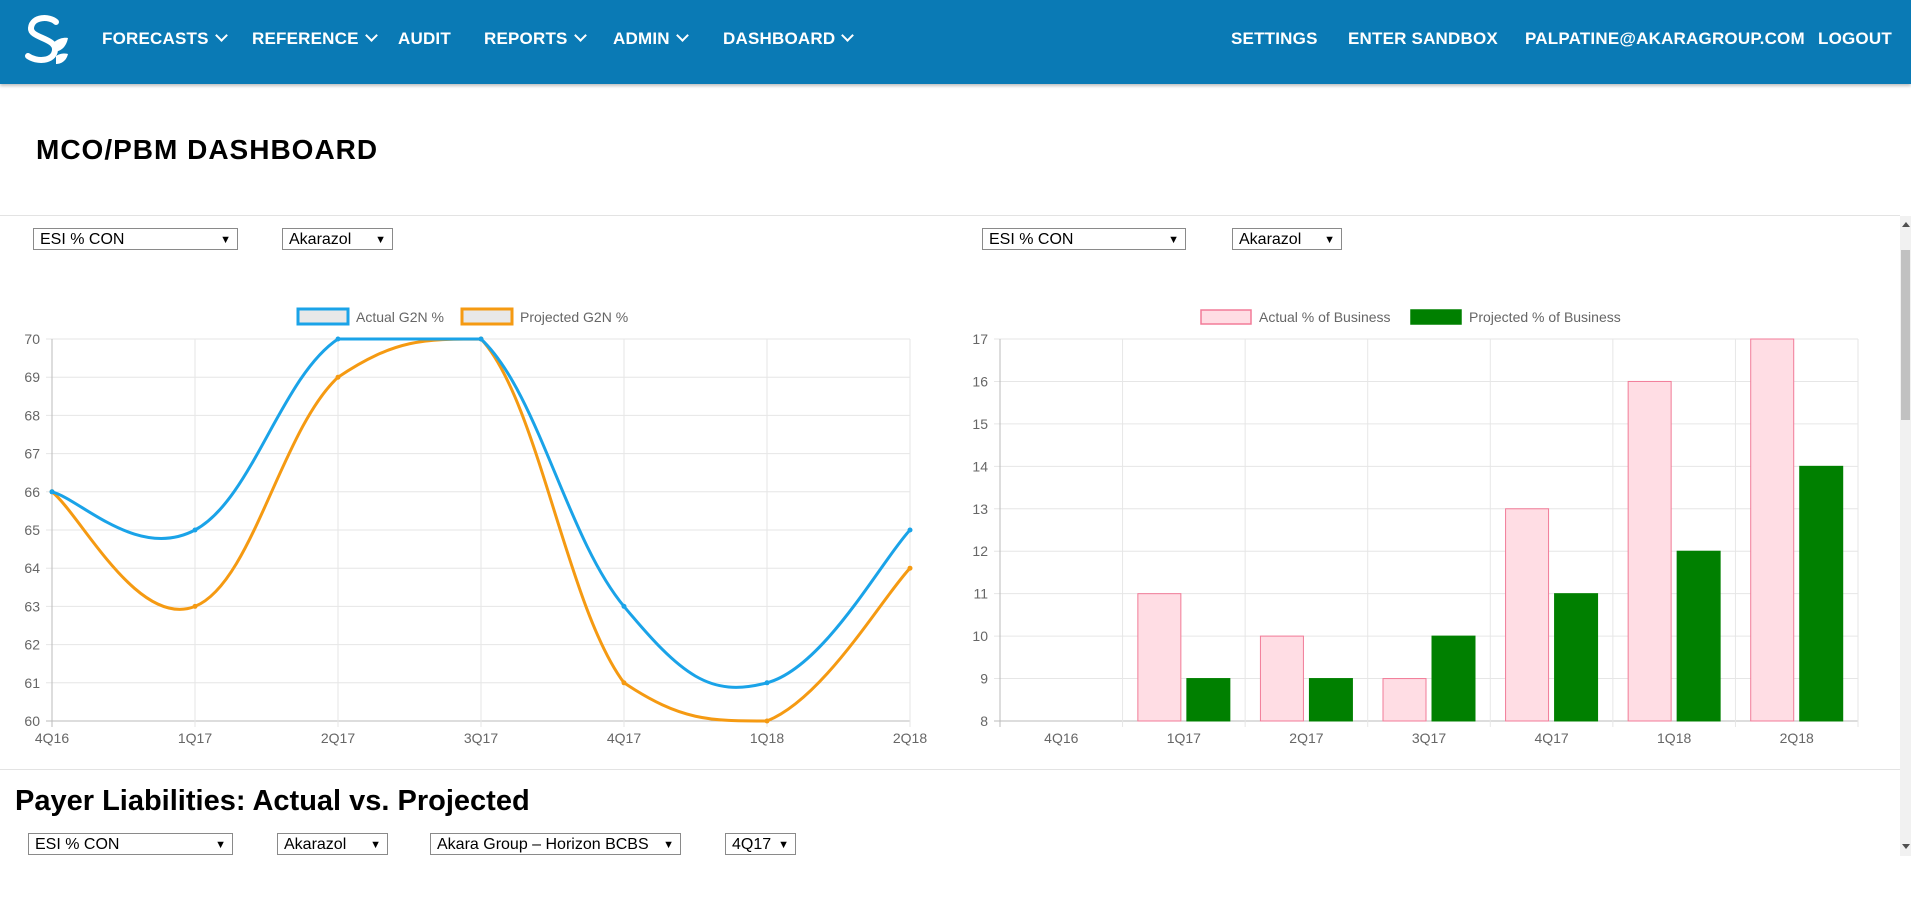 This screenshot has width=1911, height=898. What do you see at coordinates (32, 568) in the screenshot?
I see `y-tick-label: 64` at bounding box center [32, 568].